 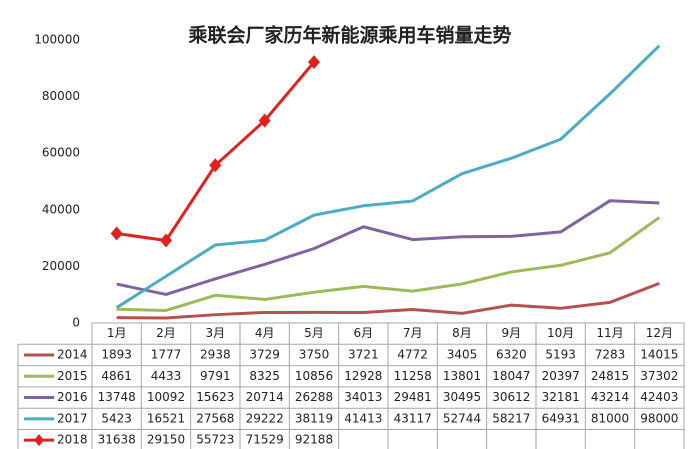 I want to click on table-value: 55723, so click(x=215, y=440).